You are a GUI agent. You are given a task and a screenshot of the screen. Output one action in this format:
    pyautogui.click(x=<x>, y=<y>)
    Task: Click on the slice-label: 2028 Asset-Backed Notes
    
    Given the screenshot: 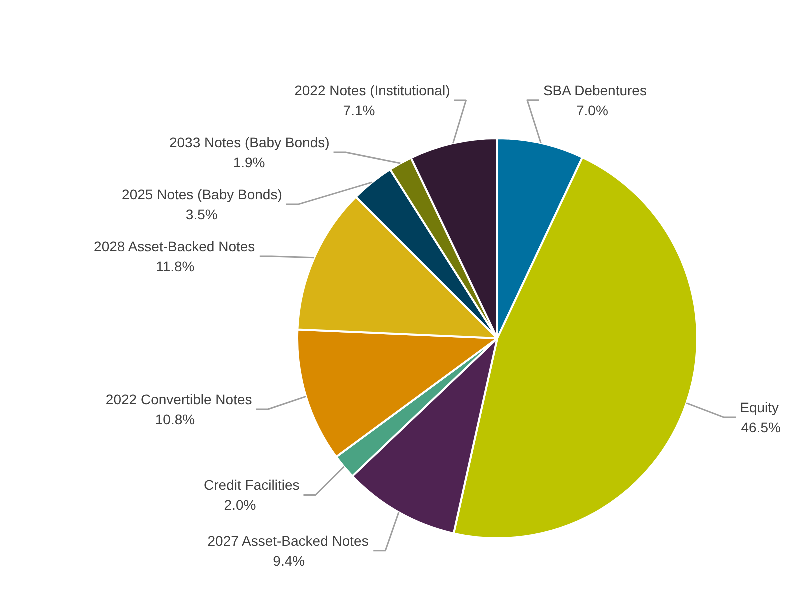 What is the action you would take?
    pyautogui.click(x=175, y=246)
    